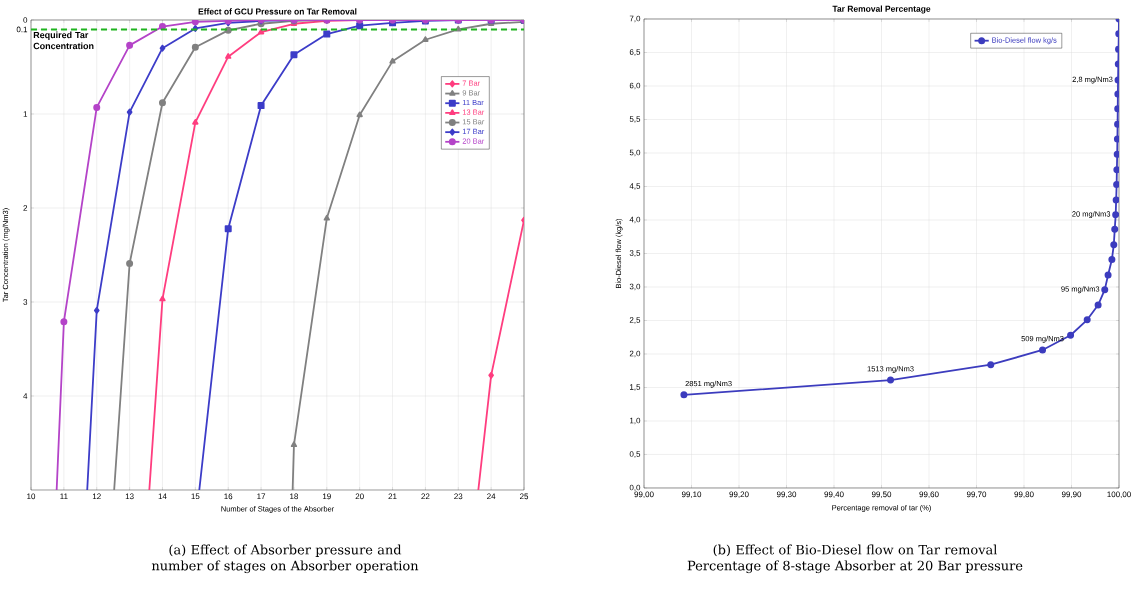 The width and height of the screenshot is (1141, 603). Describe the element at coordinates (277, 11) in the screenshot. I see `chart-title: Effect of GCU Pressure on Tar Removal` at that location.